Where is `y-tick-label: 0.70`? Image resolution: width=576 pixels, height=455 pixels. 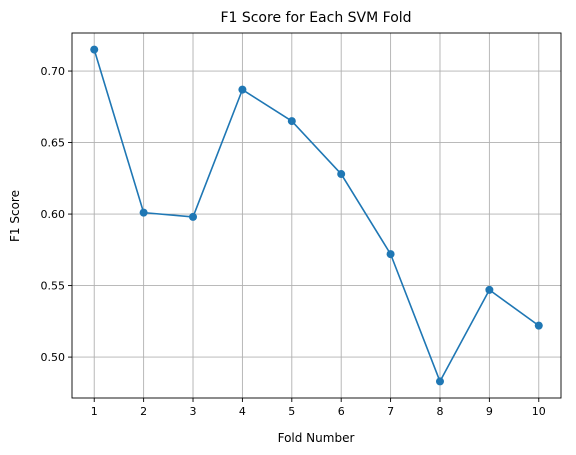 y-tick-label: 0.70 is located at coordinates (53, 71).